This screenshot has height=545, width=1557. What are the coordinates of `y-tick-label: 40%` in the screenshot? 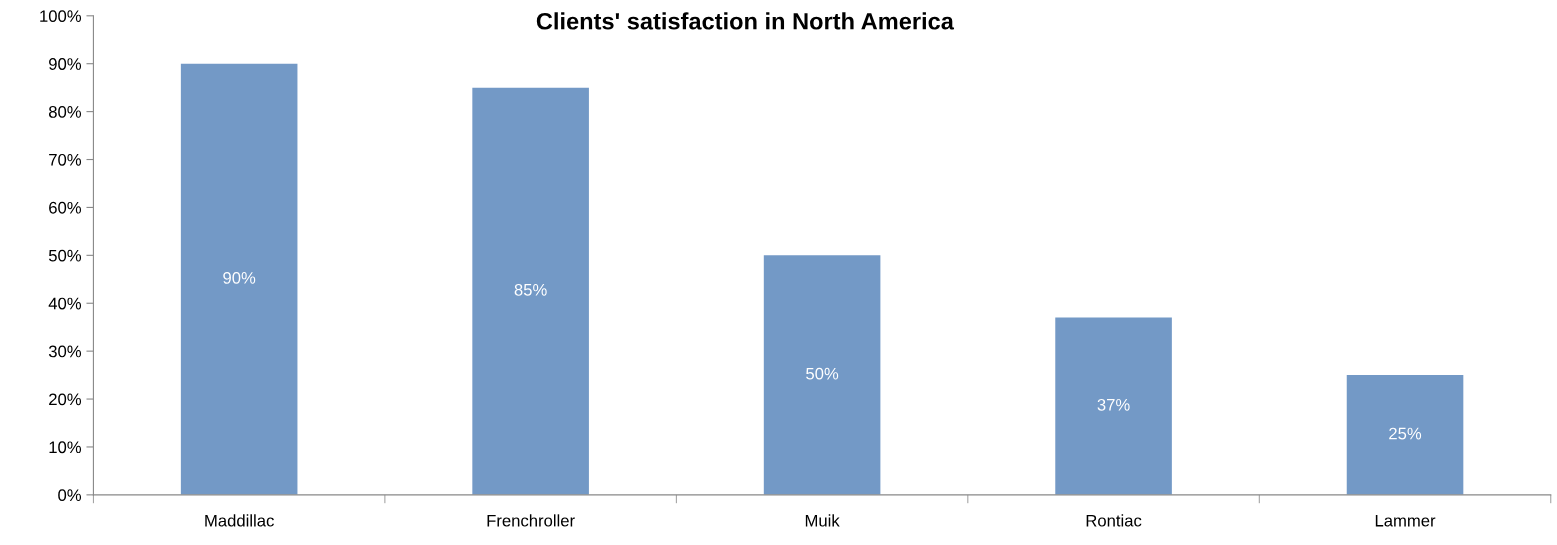 It's located at (65, 303).